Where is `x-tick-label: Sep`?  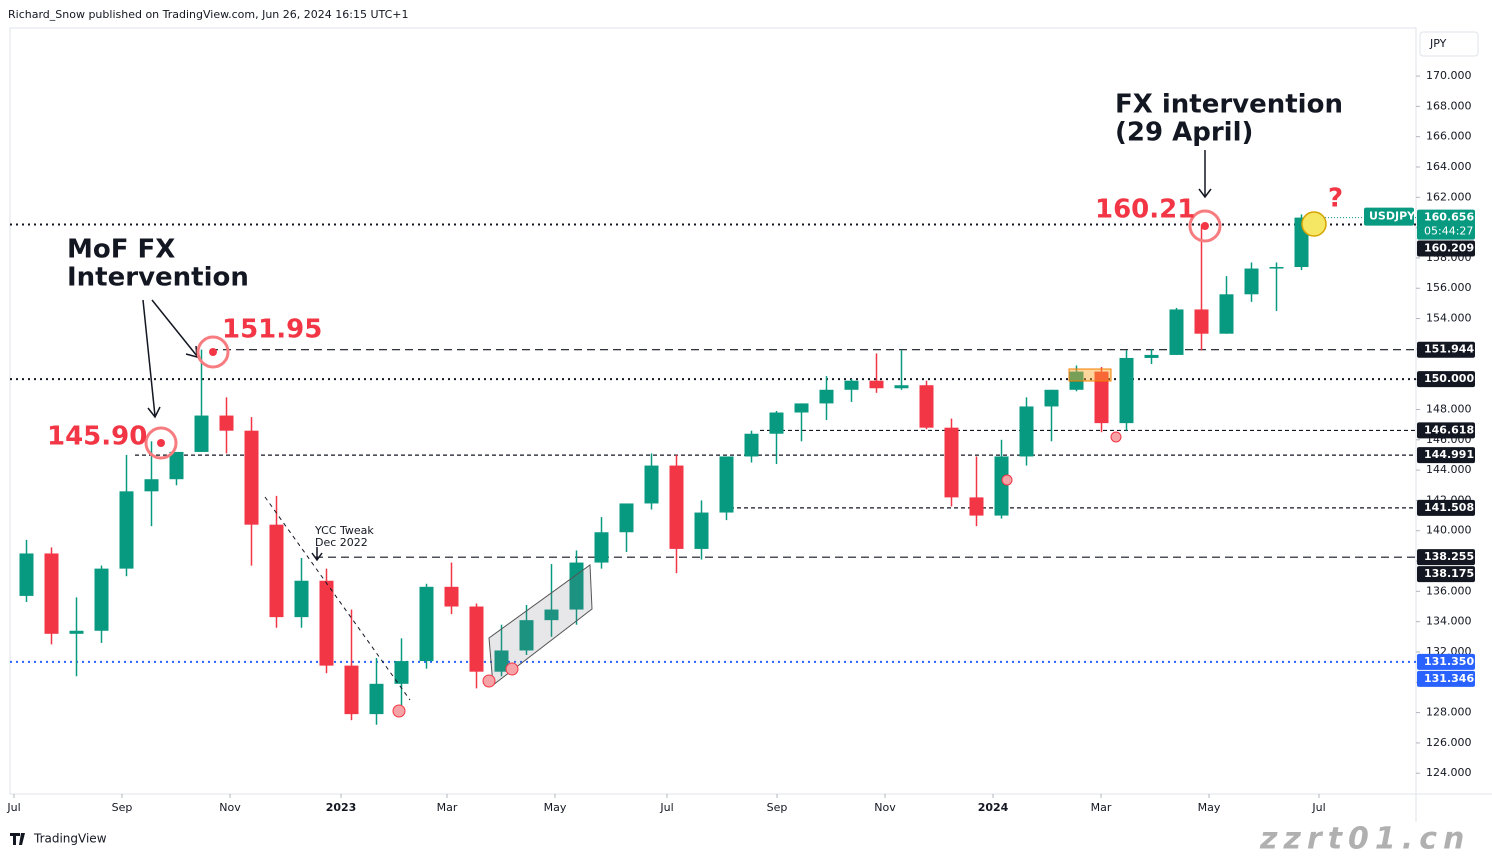
x-tick-label: Sep is located at coordinates (122, 807).